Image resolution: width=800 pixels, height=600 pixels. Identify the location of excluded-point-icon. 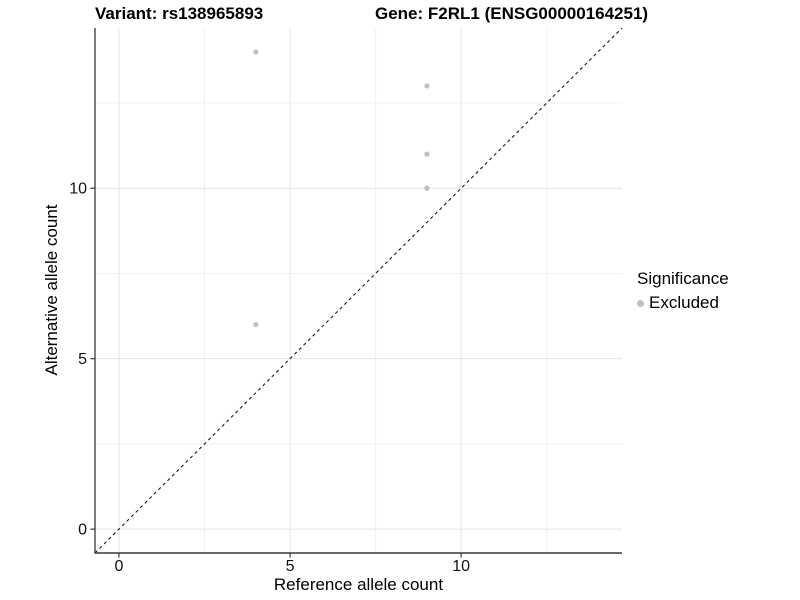
(640, 303).